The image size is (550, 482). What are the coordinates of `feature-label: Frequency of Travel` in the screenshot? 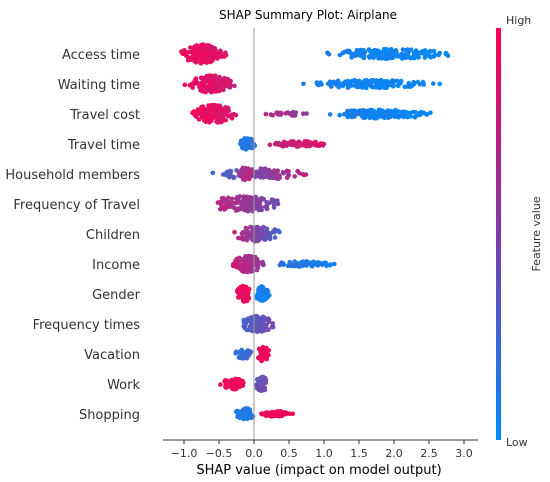 It's located at (76, 205).